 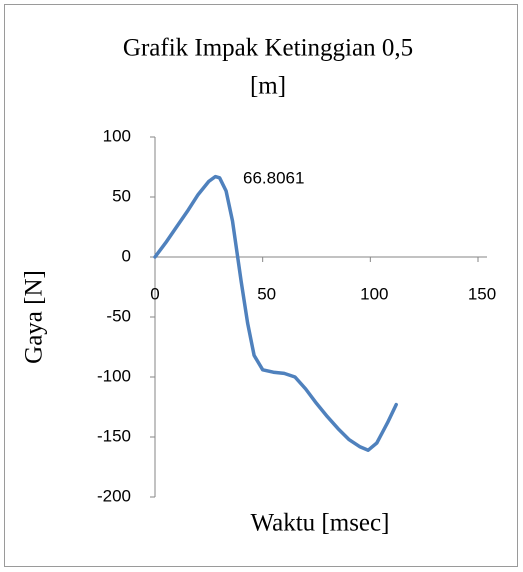 I want to click on x-tick-label: 0, so click(x=154, y=293).